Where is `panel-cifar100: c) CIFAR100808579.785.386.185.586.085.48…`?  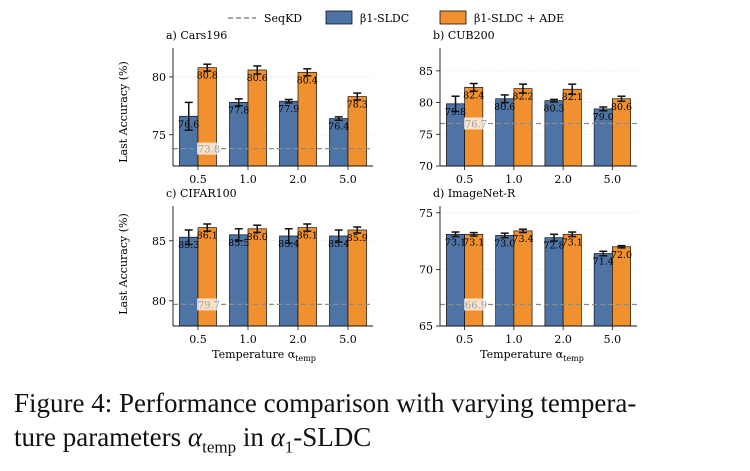
panel-cifar100: c) CIFAR100808579.785.386.185.586.085.48… is located at coordinates (262, 266).